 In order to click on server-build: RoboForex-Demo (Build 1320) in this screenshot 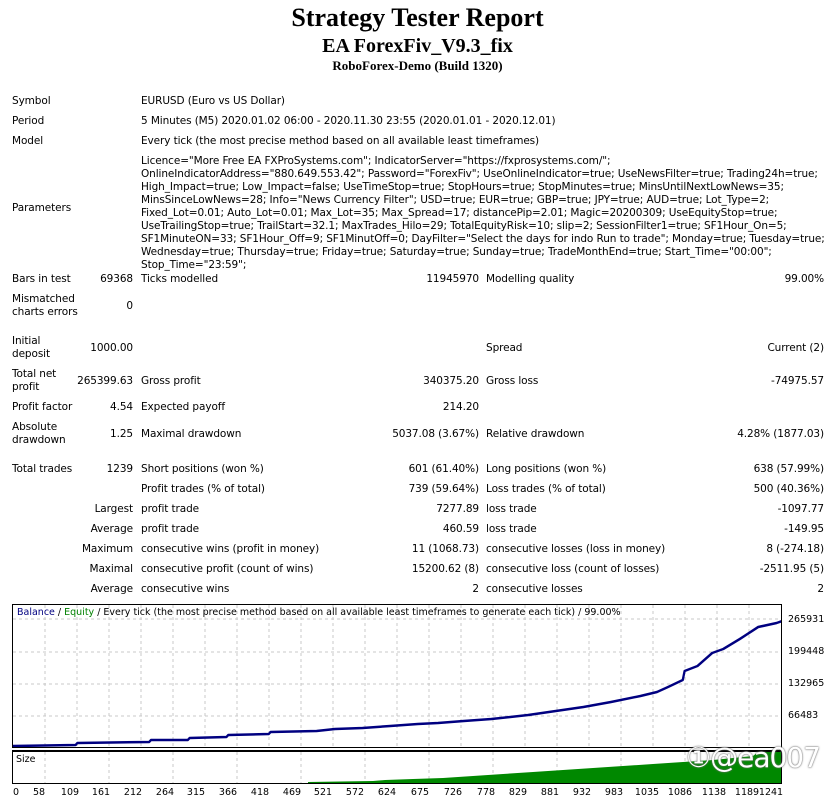, I will do `click(417, 65)`.